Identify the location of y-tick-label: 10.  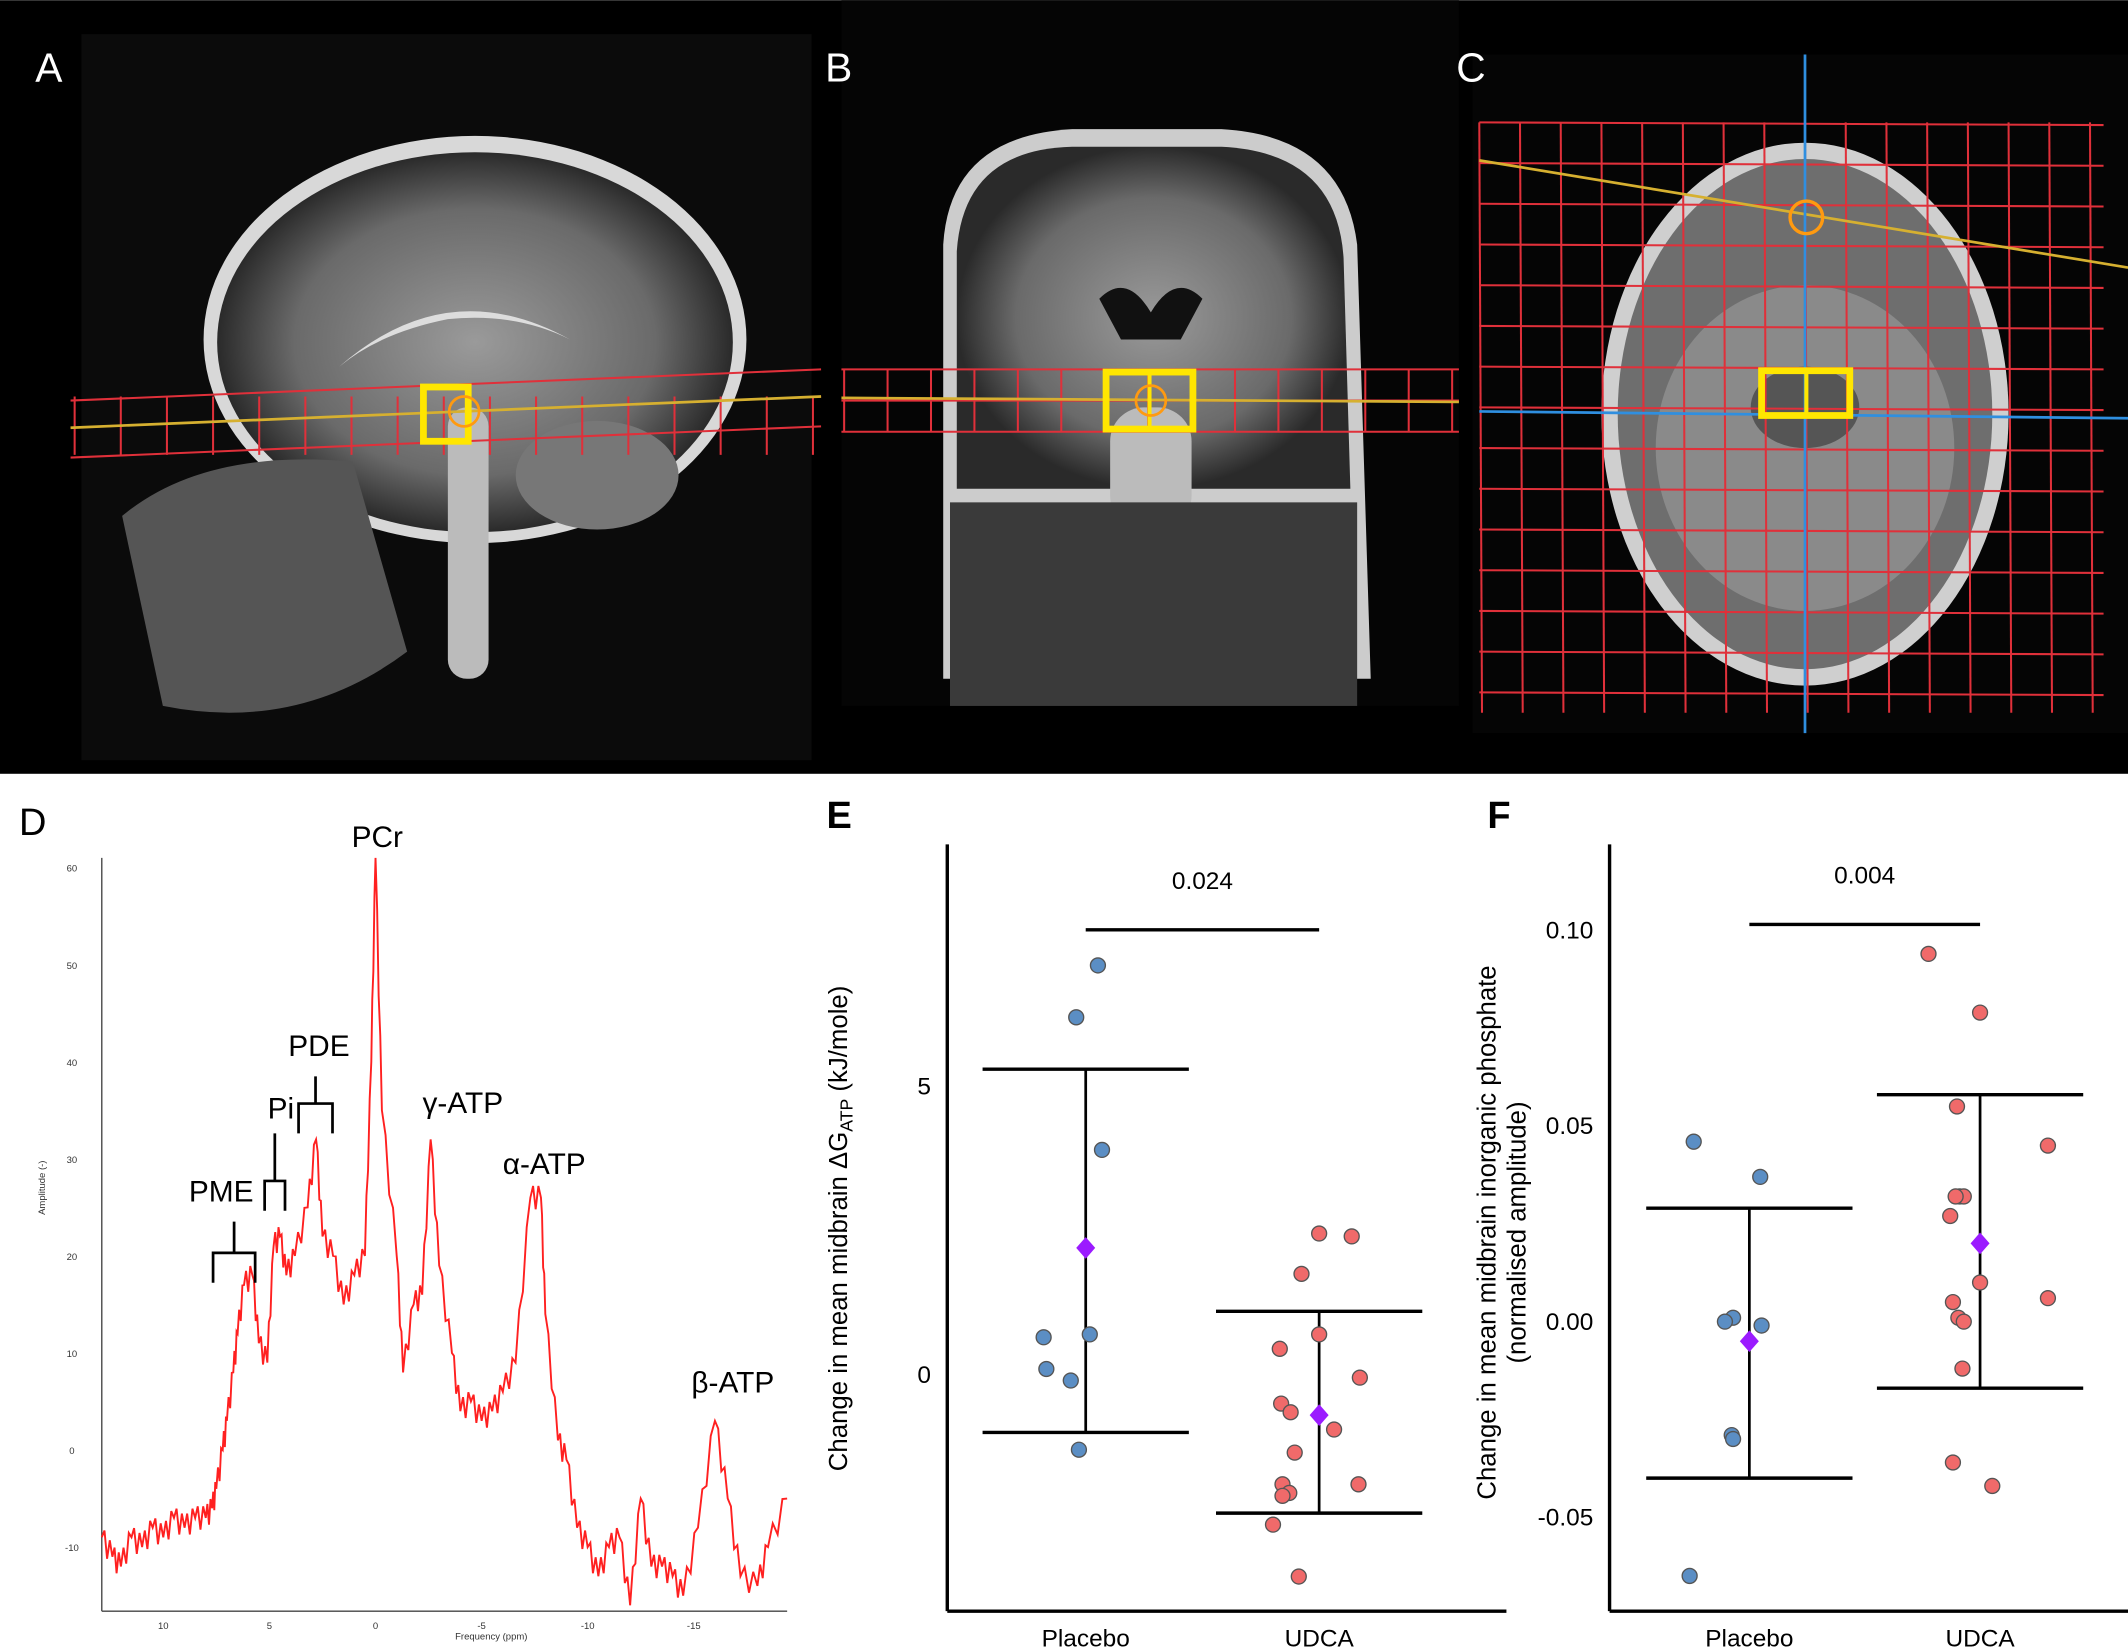
(72, 1354).